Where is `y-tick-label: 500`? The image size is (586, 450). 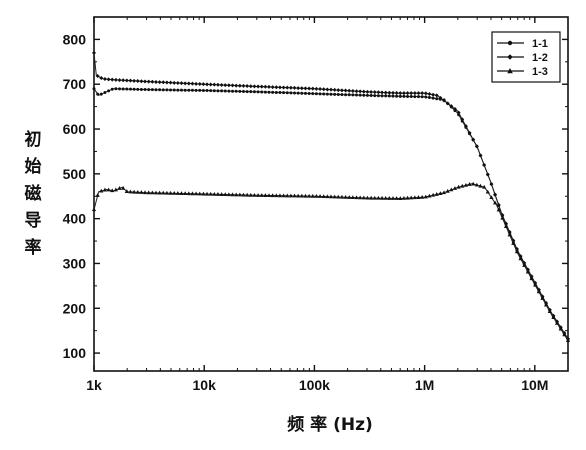
y-tick-label: 500 is located at coordinates (75, 174).